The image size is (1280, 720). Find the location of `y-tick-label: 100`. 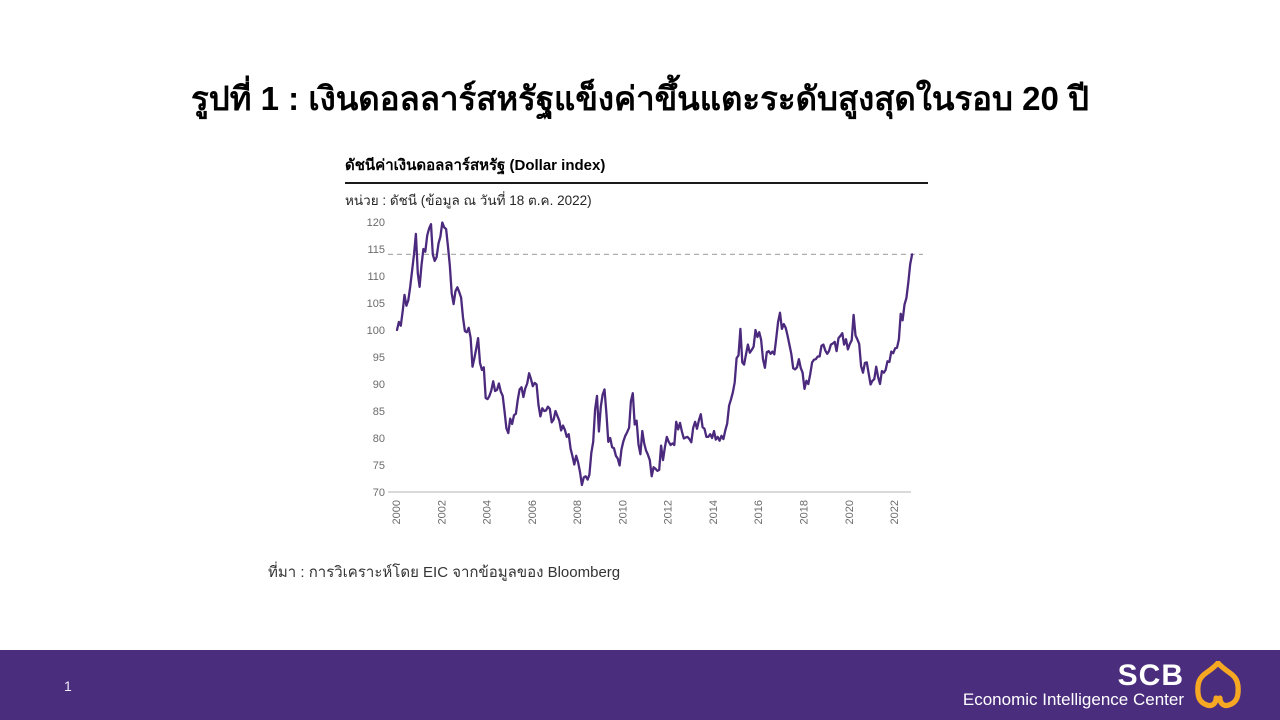

y-tick-label: 100 is located at coordinates (376, 331).